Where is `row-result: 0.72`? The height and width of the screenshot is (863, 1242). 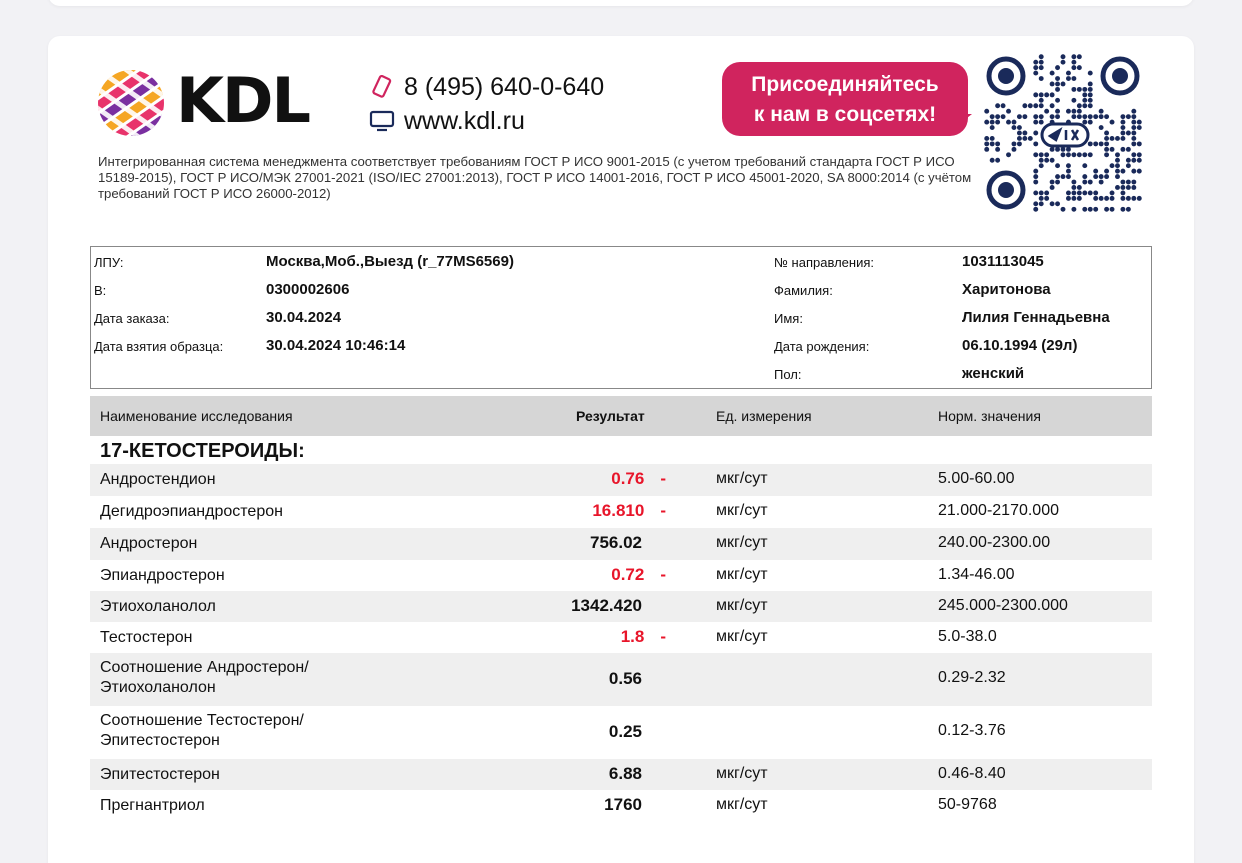
row-result: 0.72 is located at coordinates (628, 574).